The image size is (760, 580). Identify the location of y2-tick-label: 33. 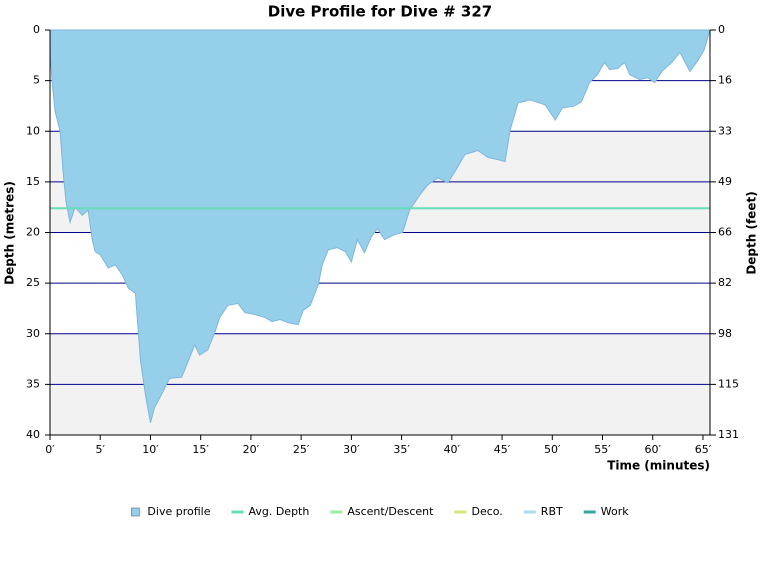
(725, 130).